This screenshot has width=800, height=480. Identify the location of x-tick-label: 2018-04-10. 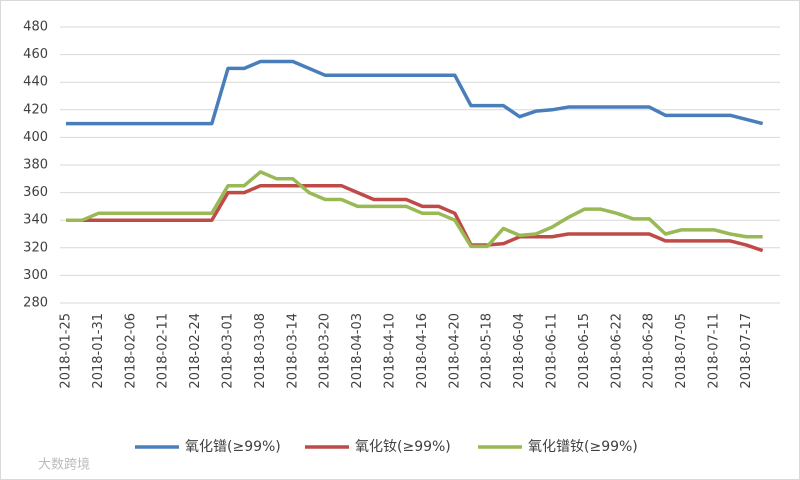
(390, 351).